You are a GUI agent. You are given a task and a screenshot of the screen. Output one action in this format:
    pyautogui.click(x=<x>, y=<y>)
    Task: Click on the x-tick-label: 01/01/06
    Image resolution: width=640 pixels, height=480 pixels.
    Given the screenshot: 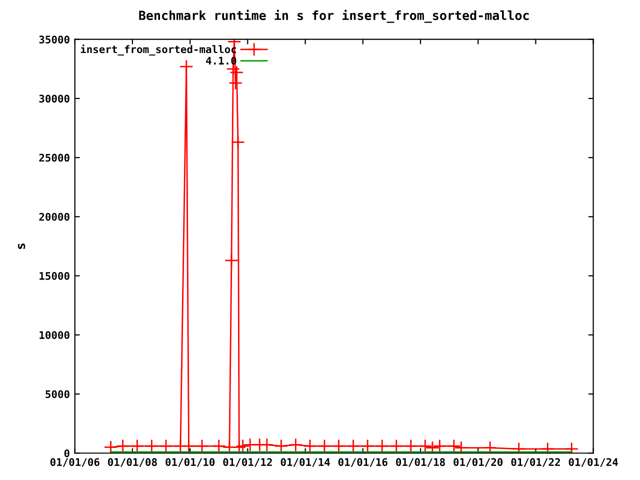 What is the action you would take?
    pyautogui.click(x=75, y=462)
    